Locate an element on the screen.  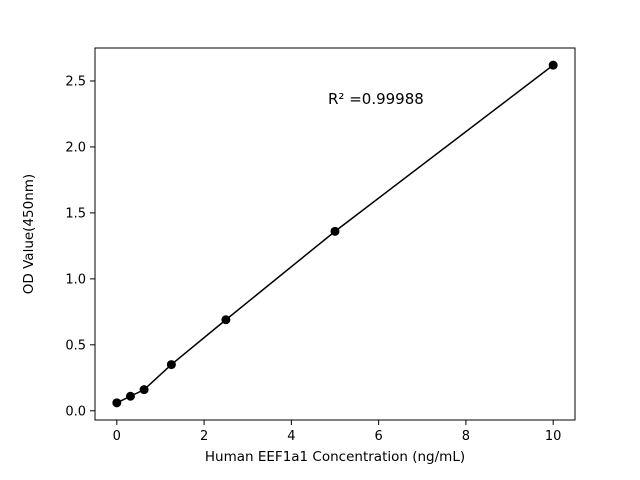
x-tick-label: 4 is located at coordinates (291, 436).